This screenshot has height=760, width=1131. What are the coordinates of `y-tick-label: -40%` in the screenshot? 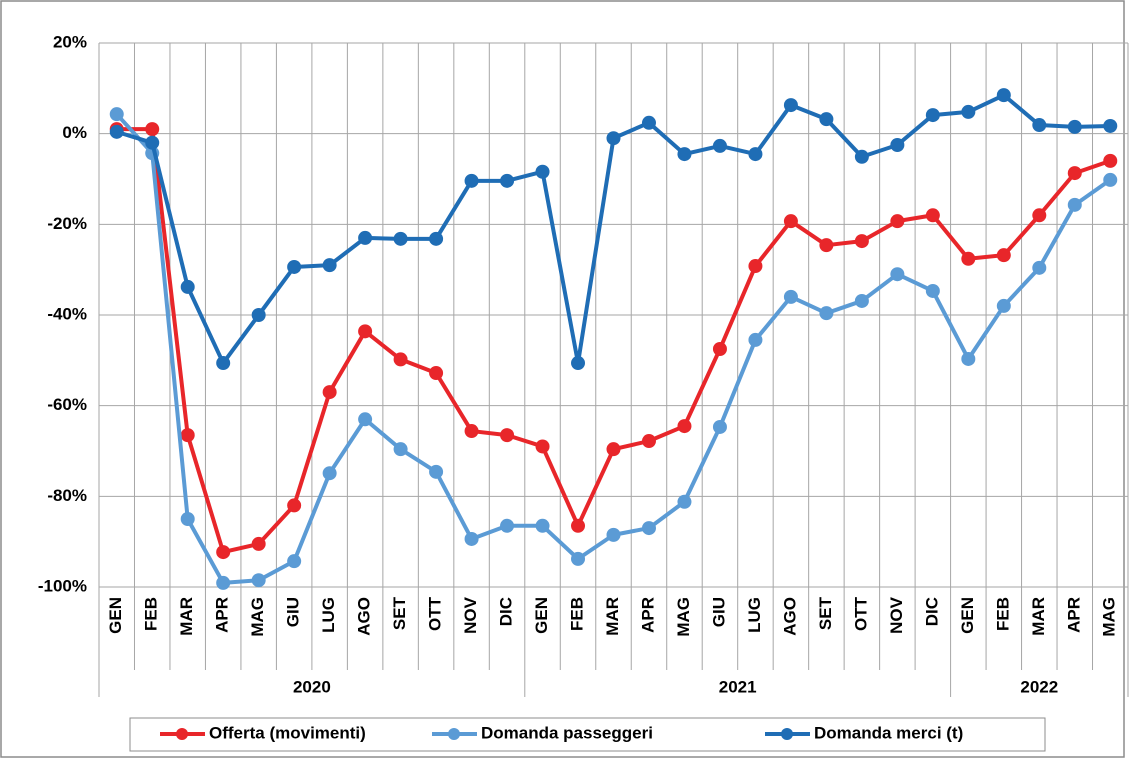 It's located at (67, 313).